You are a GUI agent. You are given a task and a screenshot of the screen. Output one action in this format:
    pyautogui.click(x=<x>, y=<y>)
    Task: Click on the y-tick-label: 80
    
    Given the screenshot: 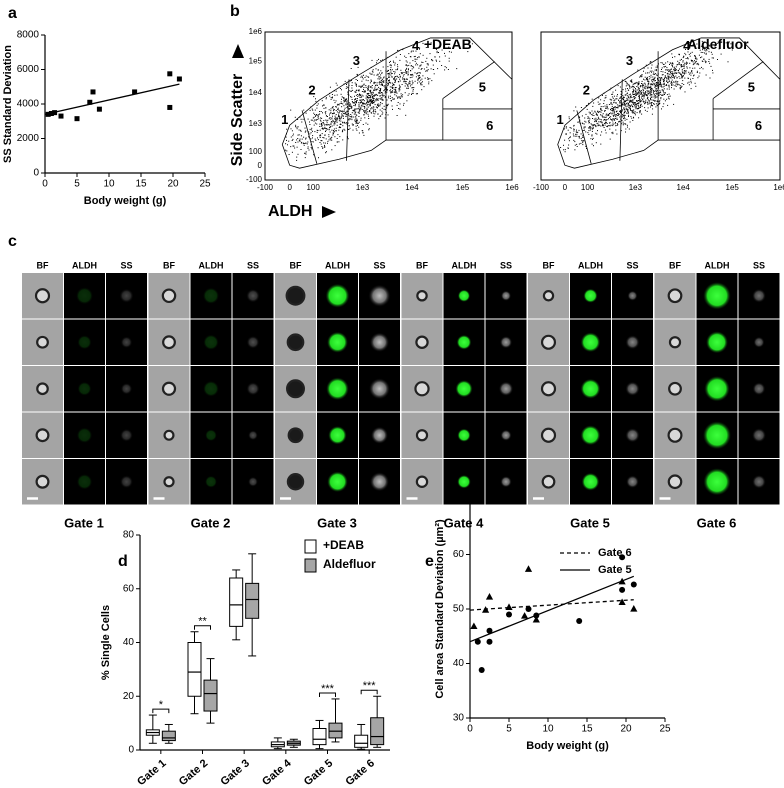 What is the action you would take?
    pyautogui.click(x=129, y=535)
    